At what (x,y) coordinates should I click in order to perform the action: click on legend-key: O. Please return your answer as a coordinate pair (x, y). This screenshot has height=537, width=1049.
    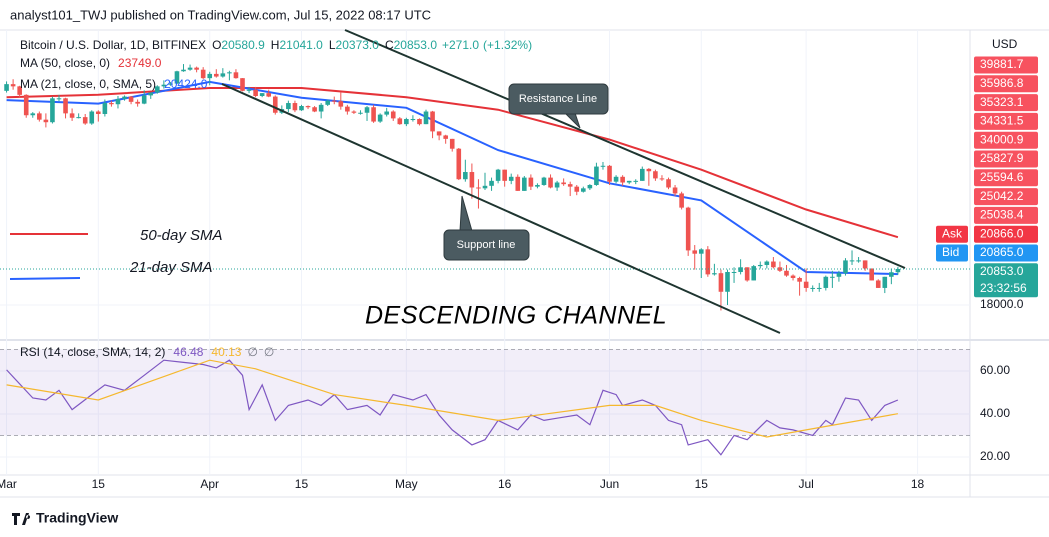
    Looking at the image, I should click on (216, 45).